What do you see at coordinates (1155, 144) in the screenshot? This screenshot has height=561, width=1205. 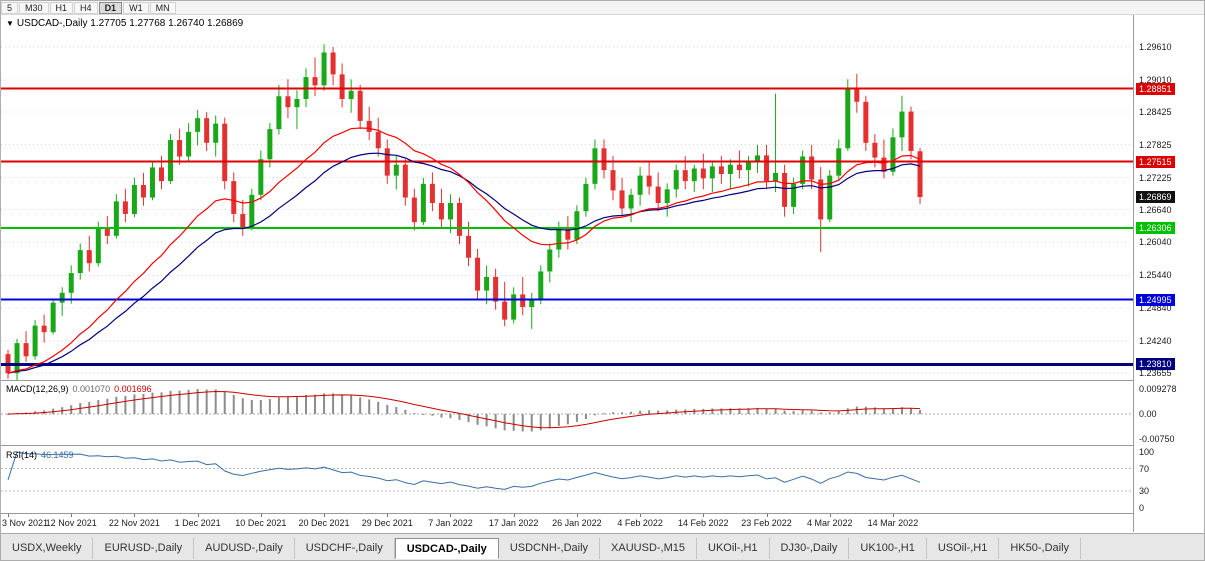 I see `price-tick-label: 1.27825` at bounding box center [1155, 144].